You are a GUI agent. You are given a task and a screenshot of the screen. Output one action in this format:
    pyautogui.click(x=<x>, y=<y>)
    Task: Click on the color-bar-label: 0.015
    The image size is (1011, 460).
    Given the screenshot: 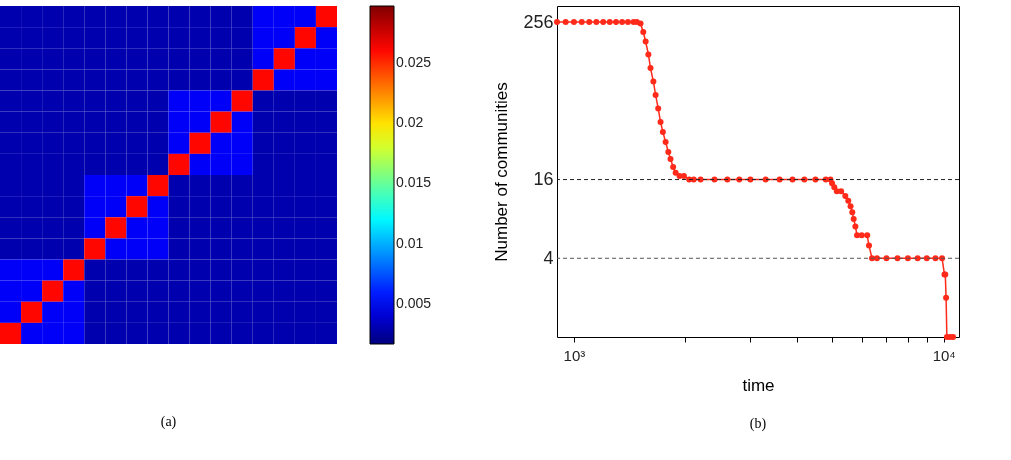 What is the action you would take?
    pyautogui.click(x=414, y=182)
    